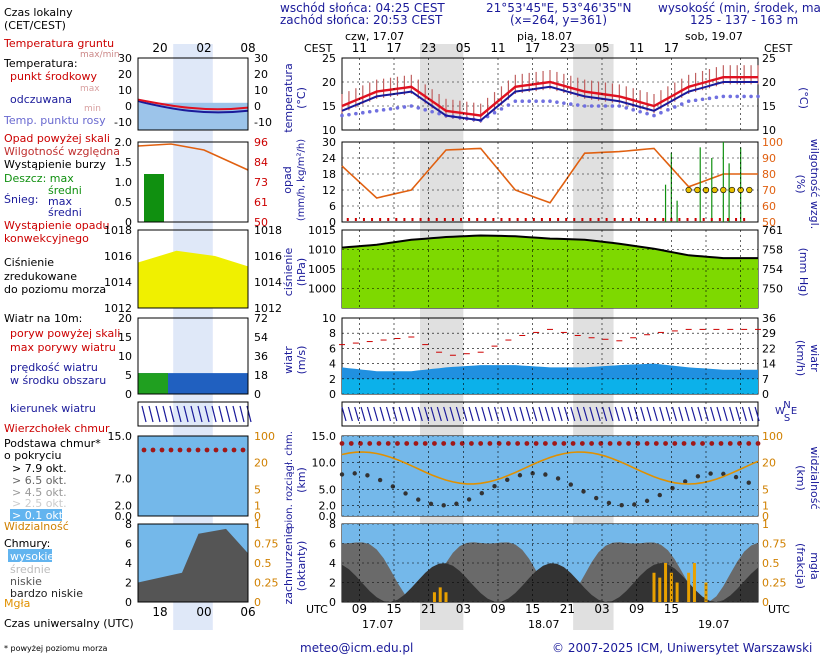  Describe the element at coordinates (324, 436) in the screenshot. I see `cloud-tick: 15.0` at that location.